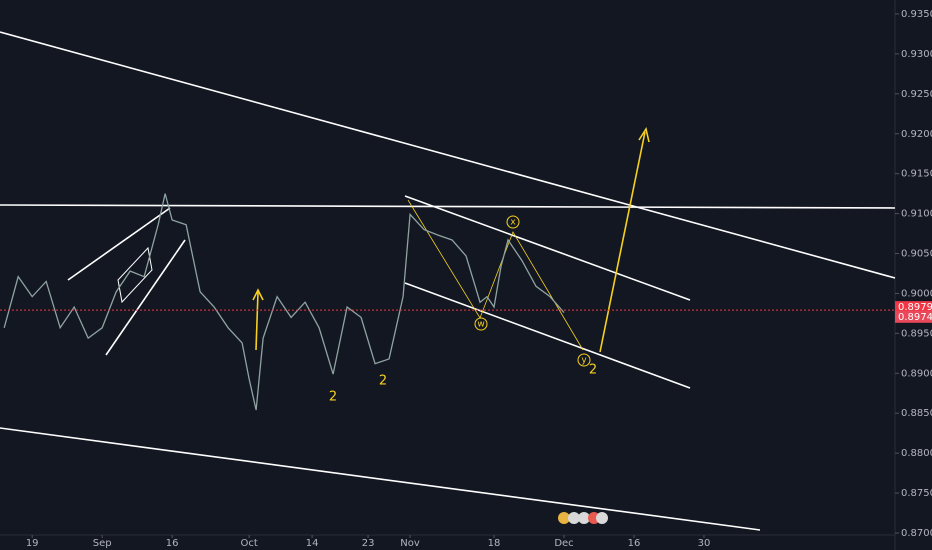  I want to click on y-tick-label: 0.87500, so click(916, 493).